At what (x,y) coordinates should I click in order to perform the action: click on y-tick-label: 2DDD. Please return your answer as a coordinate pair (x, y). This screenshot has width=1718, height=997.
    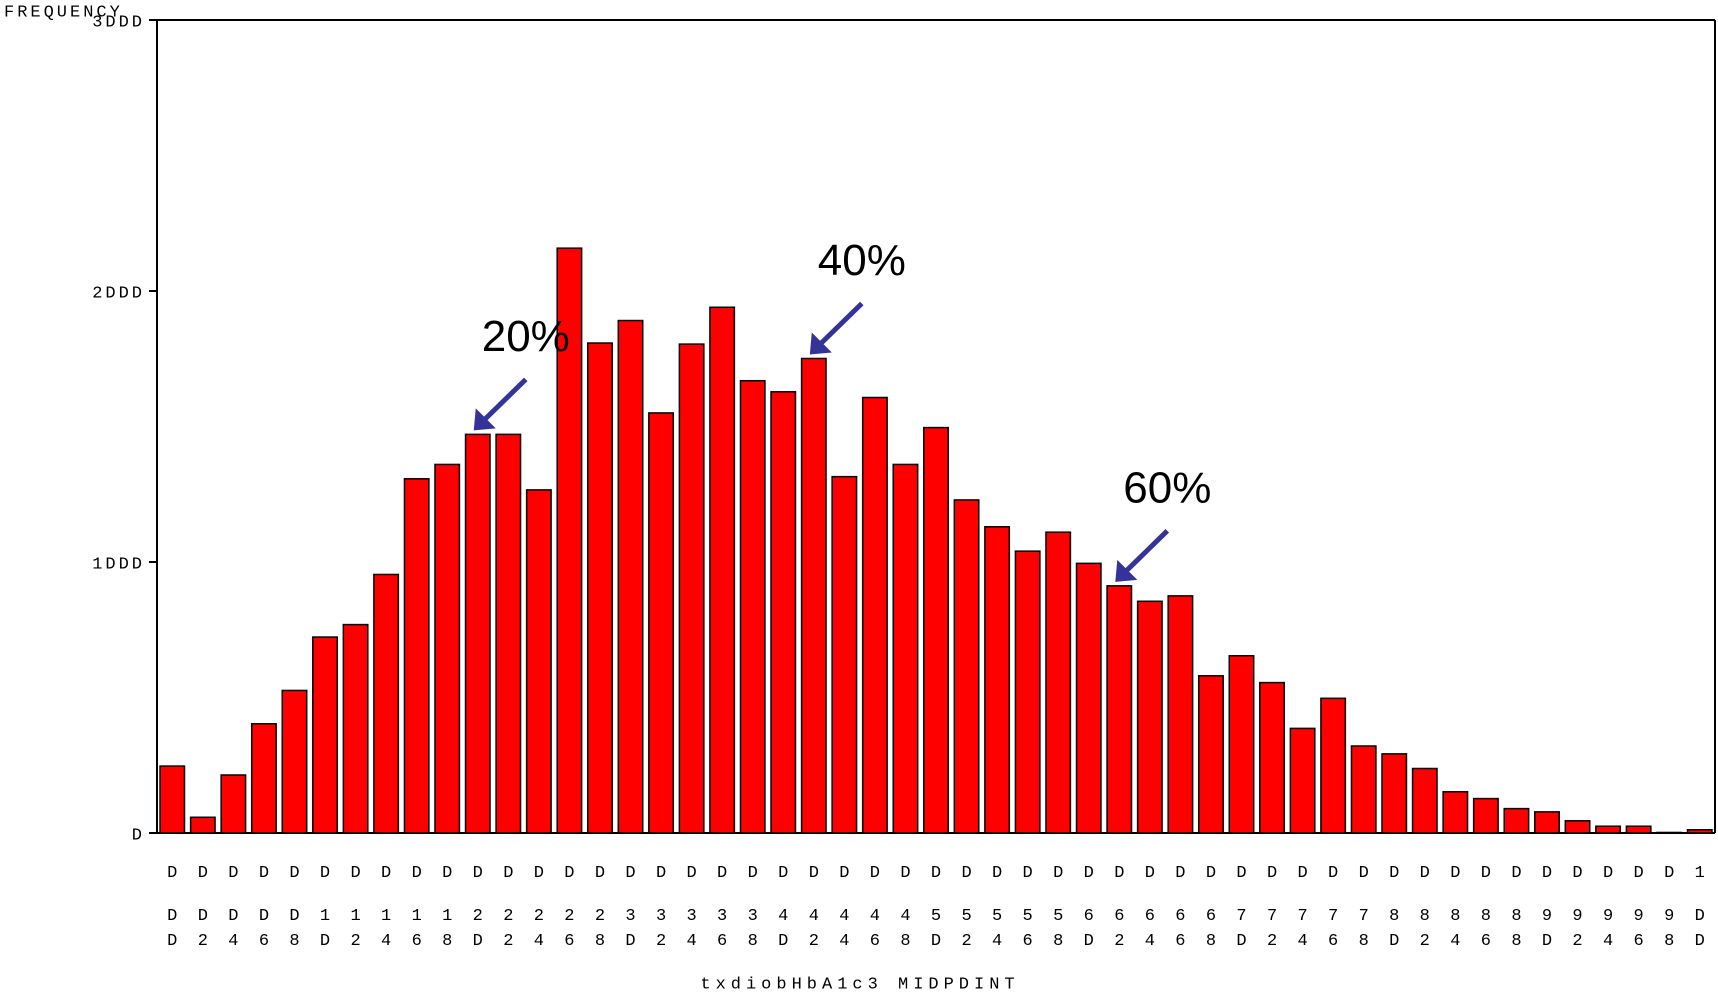
    Looking at the image, I should click on (118, 293).